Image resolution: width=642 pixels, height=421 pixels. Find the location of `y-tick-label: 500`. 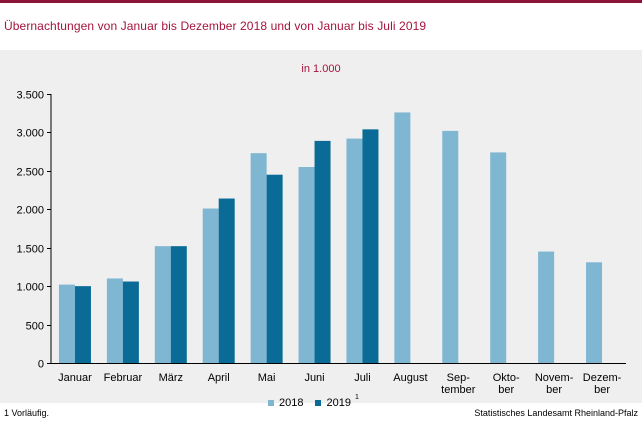

y-tick-label: 500 is located at coordinates (35, 327).